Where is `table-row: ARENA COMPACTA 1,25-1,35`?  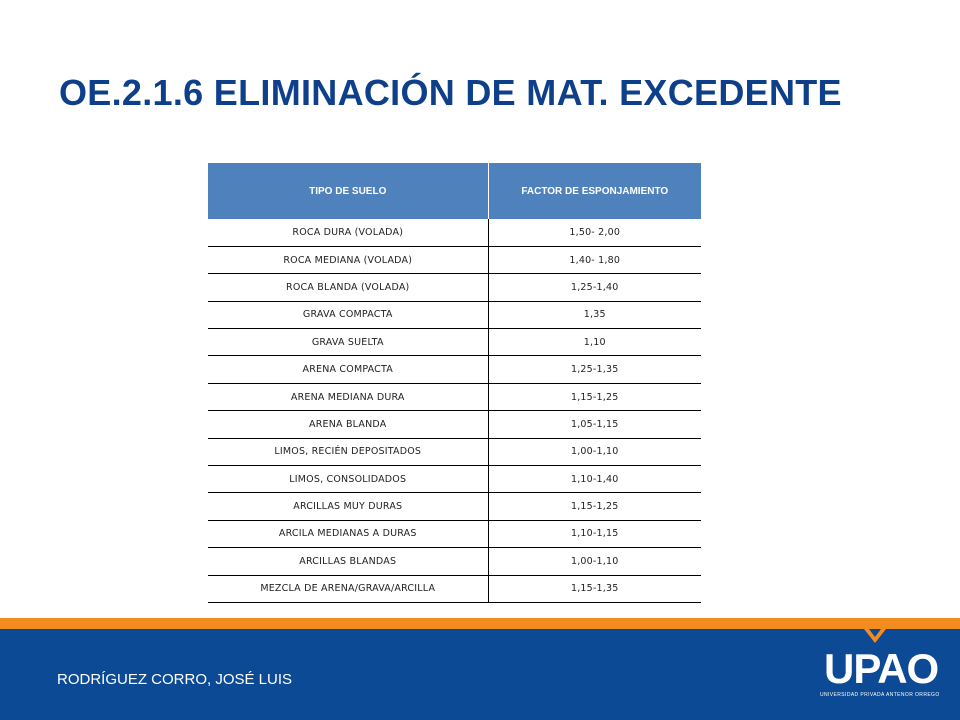 table-row: ARENA COMPACTA 1,25-1,35 is located at coordinates (454, 369).